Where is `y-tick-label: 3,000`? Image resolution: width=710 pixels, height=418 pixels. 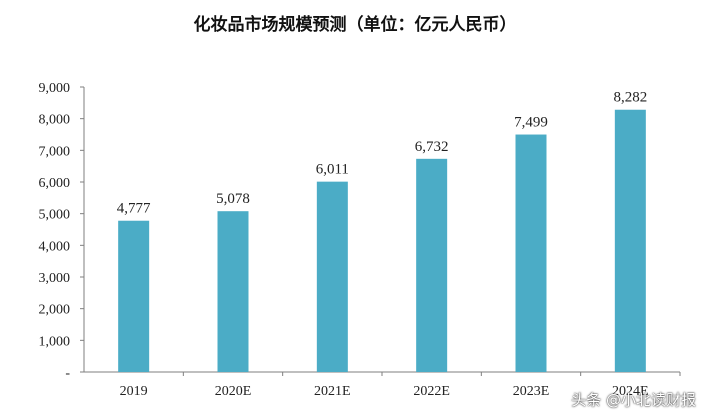
y-tick-label: 3,000 is located at coordinates (55, 278).